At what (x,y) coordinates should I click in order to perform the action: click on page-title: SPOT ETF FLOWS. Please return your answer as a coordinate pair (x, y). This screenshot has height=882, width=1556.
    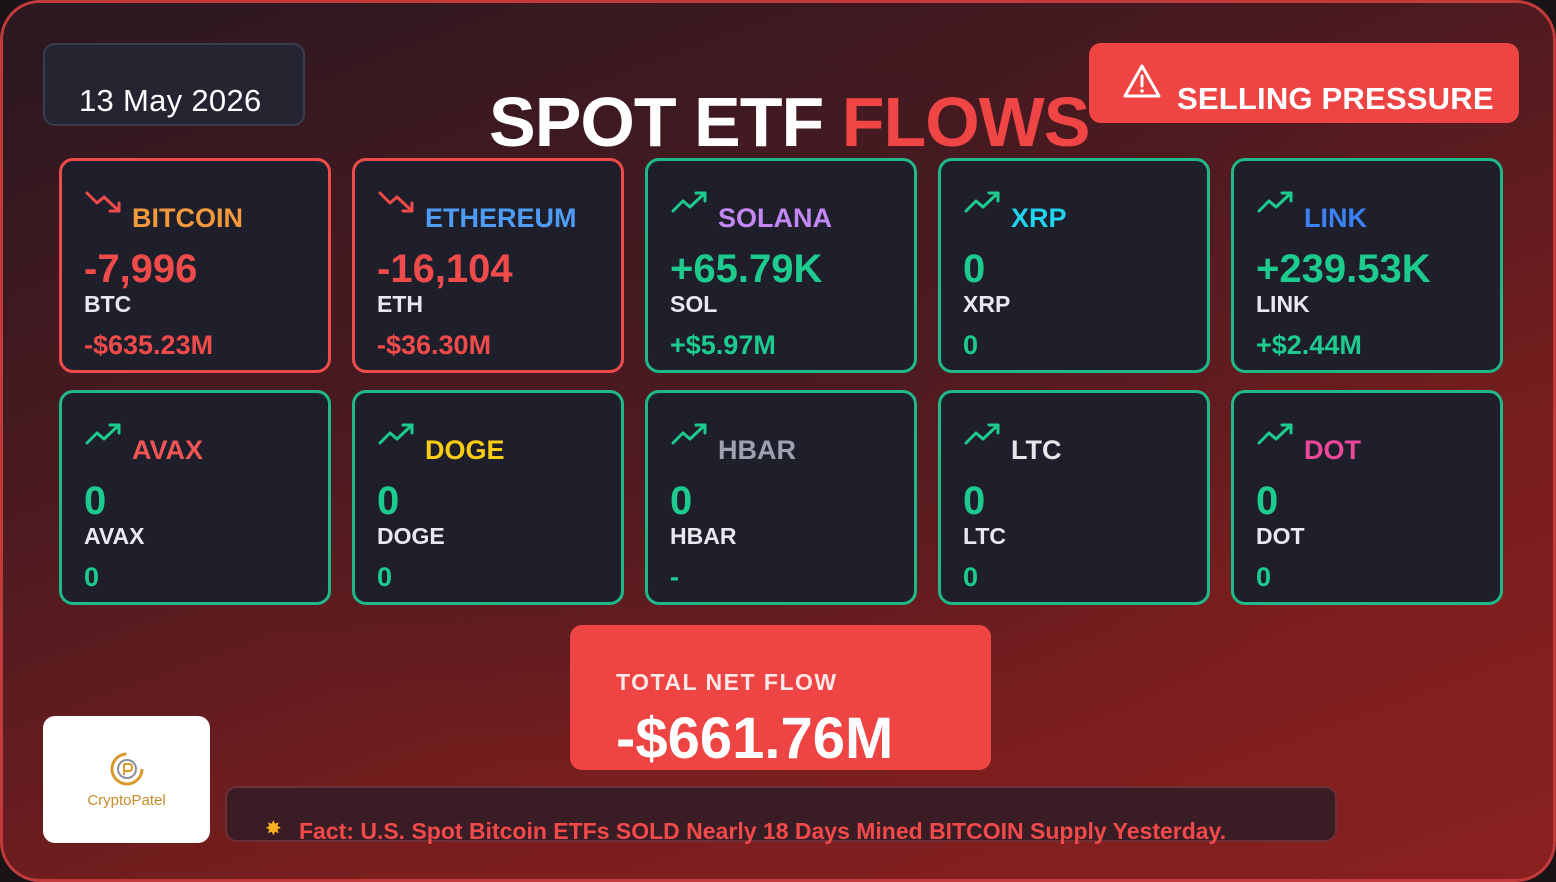
    Looking at the image, I should click on (789, 122).